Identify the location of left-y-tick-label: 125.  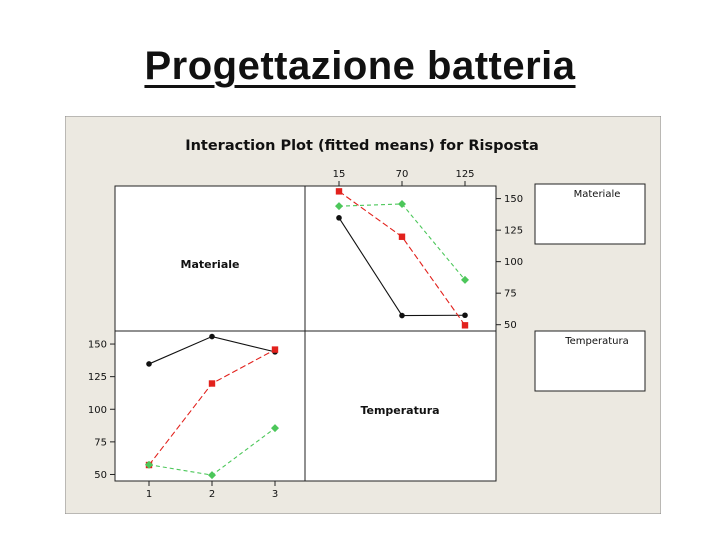
(97, 377).